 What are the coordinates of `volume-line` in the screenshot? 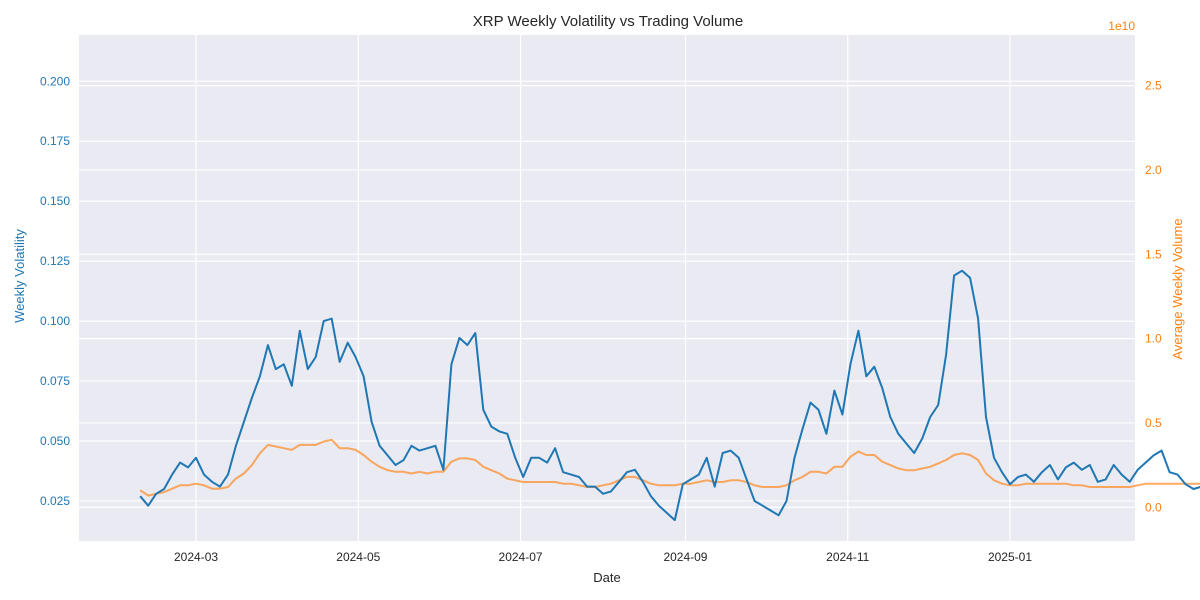 It's located at (669, 467).